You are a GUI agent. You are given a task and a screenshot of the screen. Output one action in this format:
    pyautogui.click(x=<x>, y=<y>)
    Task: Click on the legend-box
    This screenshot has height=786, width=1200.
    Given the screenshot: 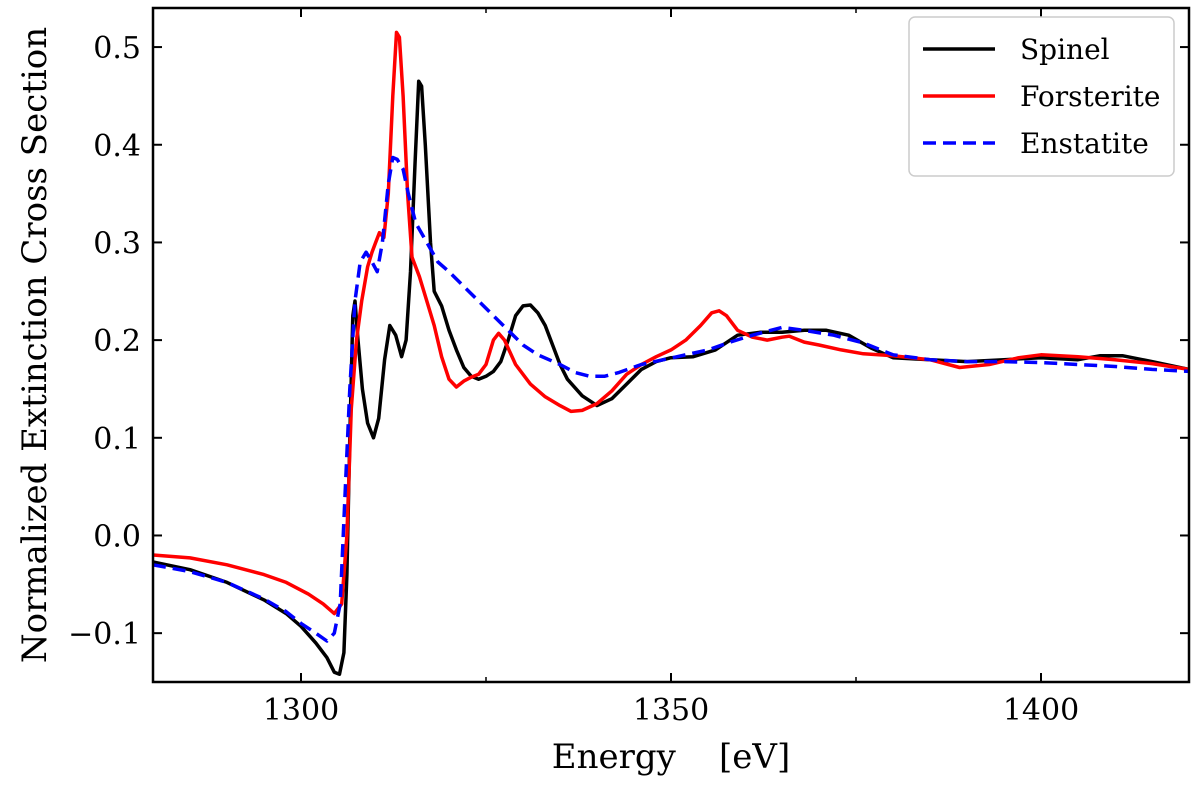 What is the action you would take?
    pyautogui.click(x=1041, y=96)
    